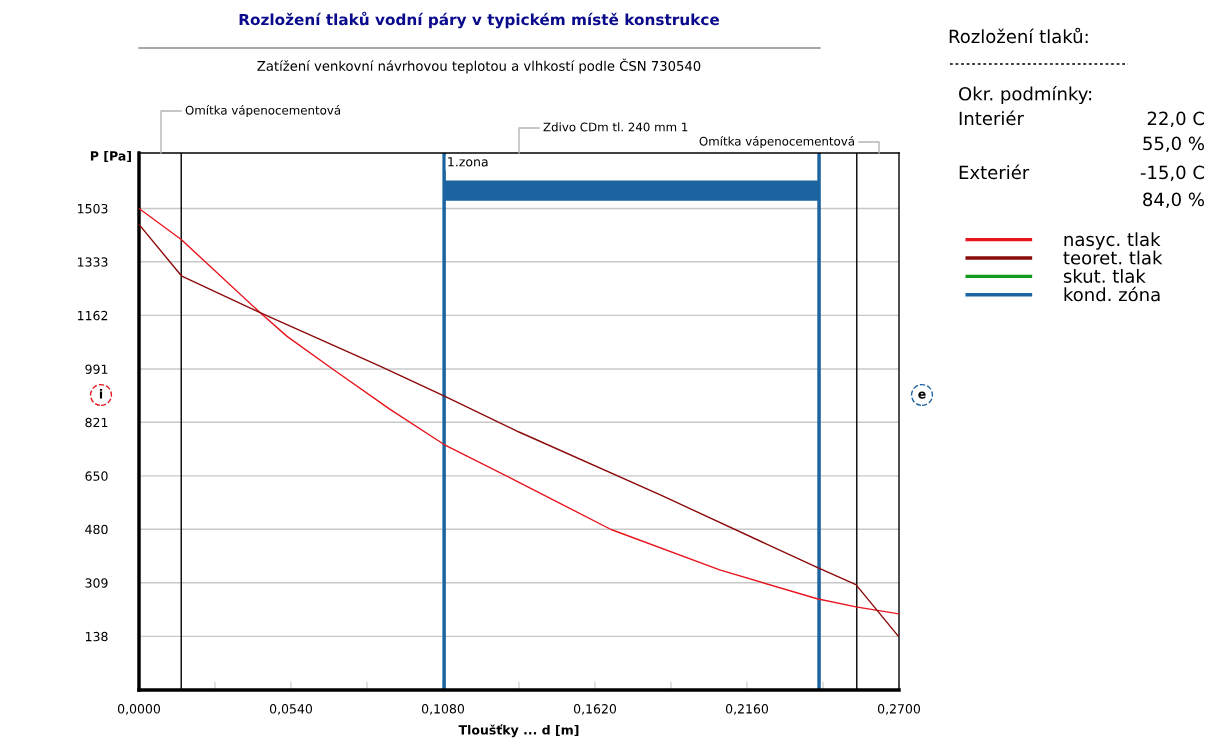  Describe the element at coordinates (922, 395) in the screenshot. I see `text: e` at that location.